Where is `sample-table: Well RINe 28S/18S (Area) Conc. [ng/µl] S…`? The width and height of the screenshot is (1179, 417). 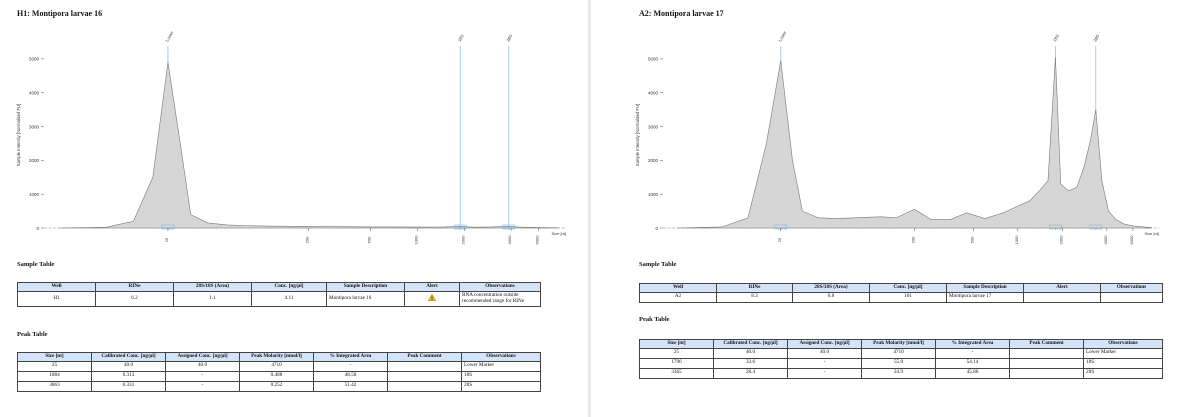
sample-table: Well RINe 28S/18S (Area) Conc. [ng/µl] S… is located at coordinates (279, 294).